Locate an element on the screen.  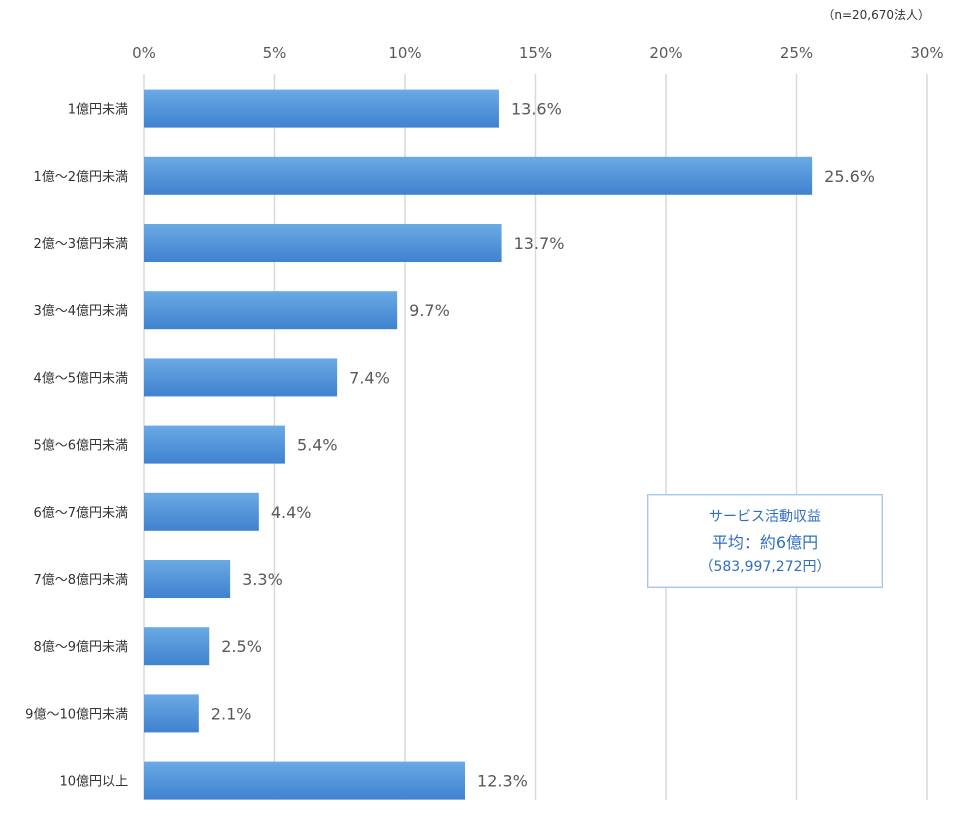
value-label: 25.6% is located at coordinates (849, 176).